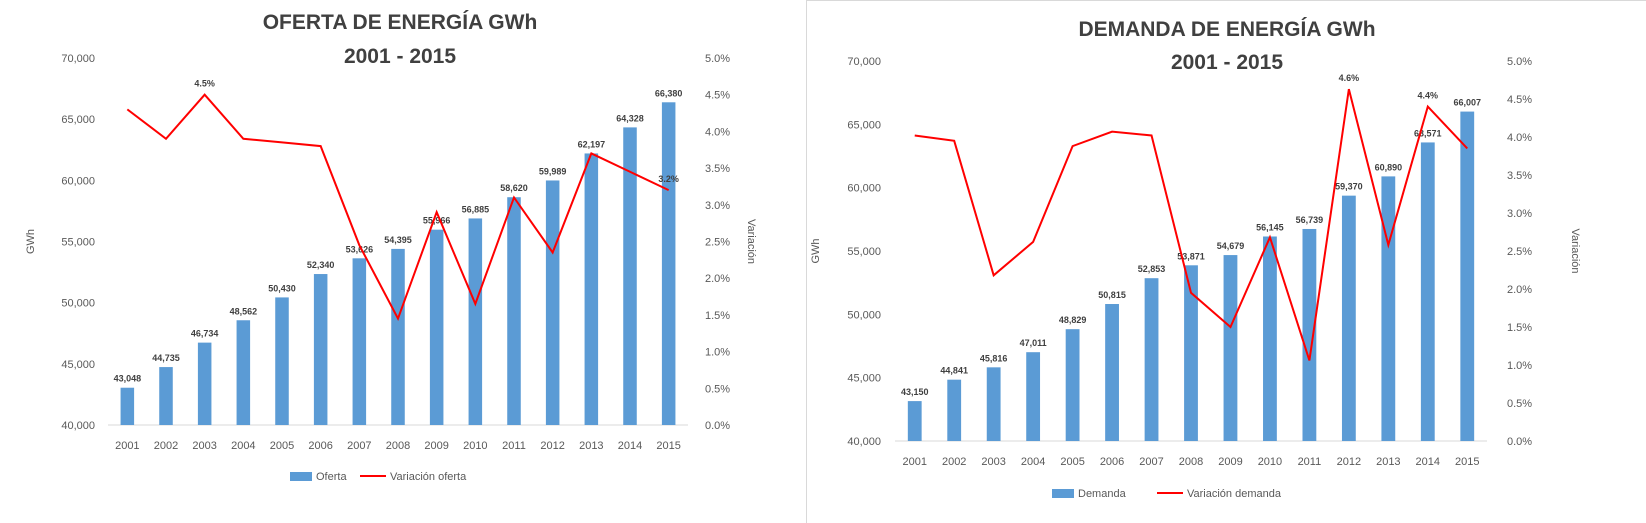 Image resolution: width=1646 pixels, height=523 pixels. What do you see at coordinates (1152, 269) in the screenshot?
I see `bar-data-label: 52,853` at bounding box center [1152, 269].